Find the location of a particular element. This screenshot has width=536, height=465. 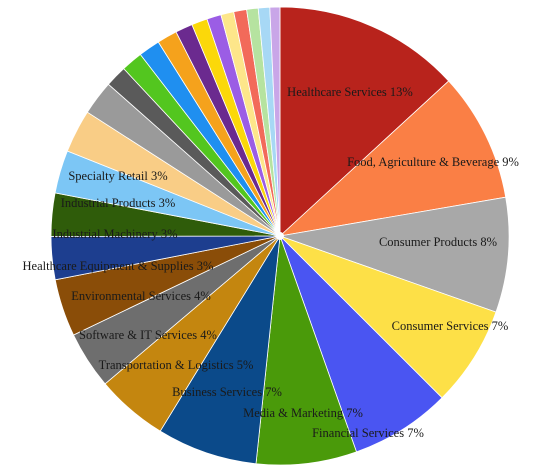

pie-slice-consumer-services is located at coordinates (388, 317).